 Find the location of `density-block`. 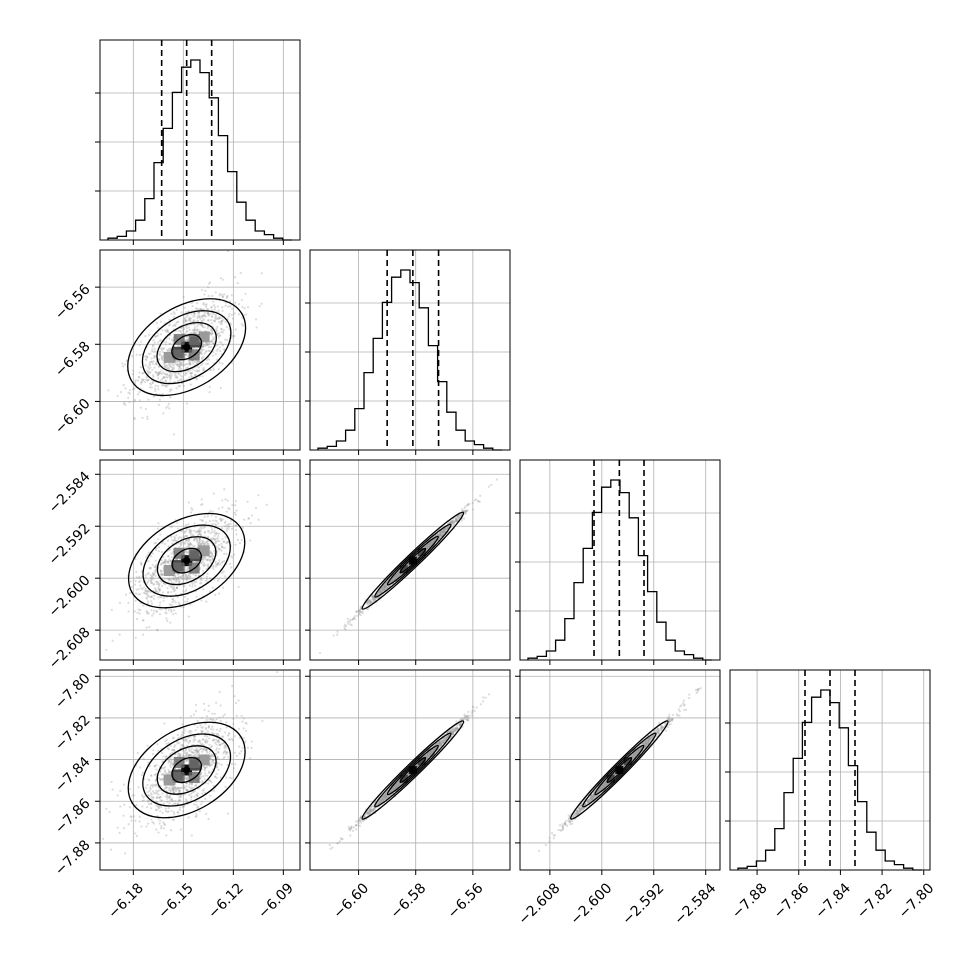

density-block is located at coordinates (421, 552).